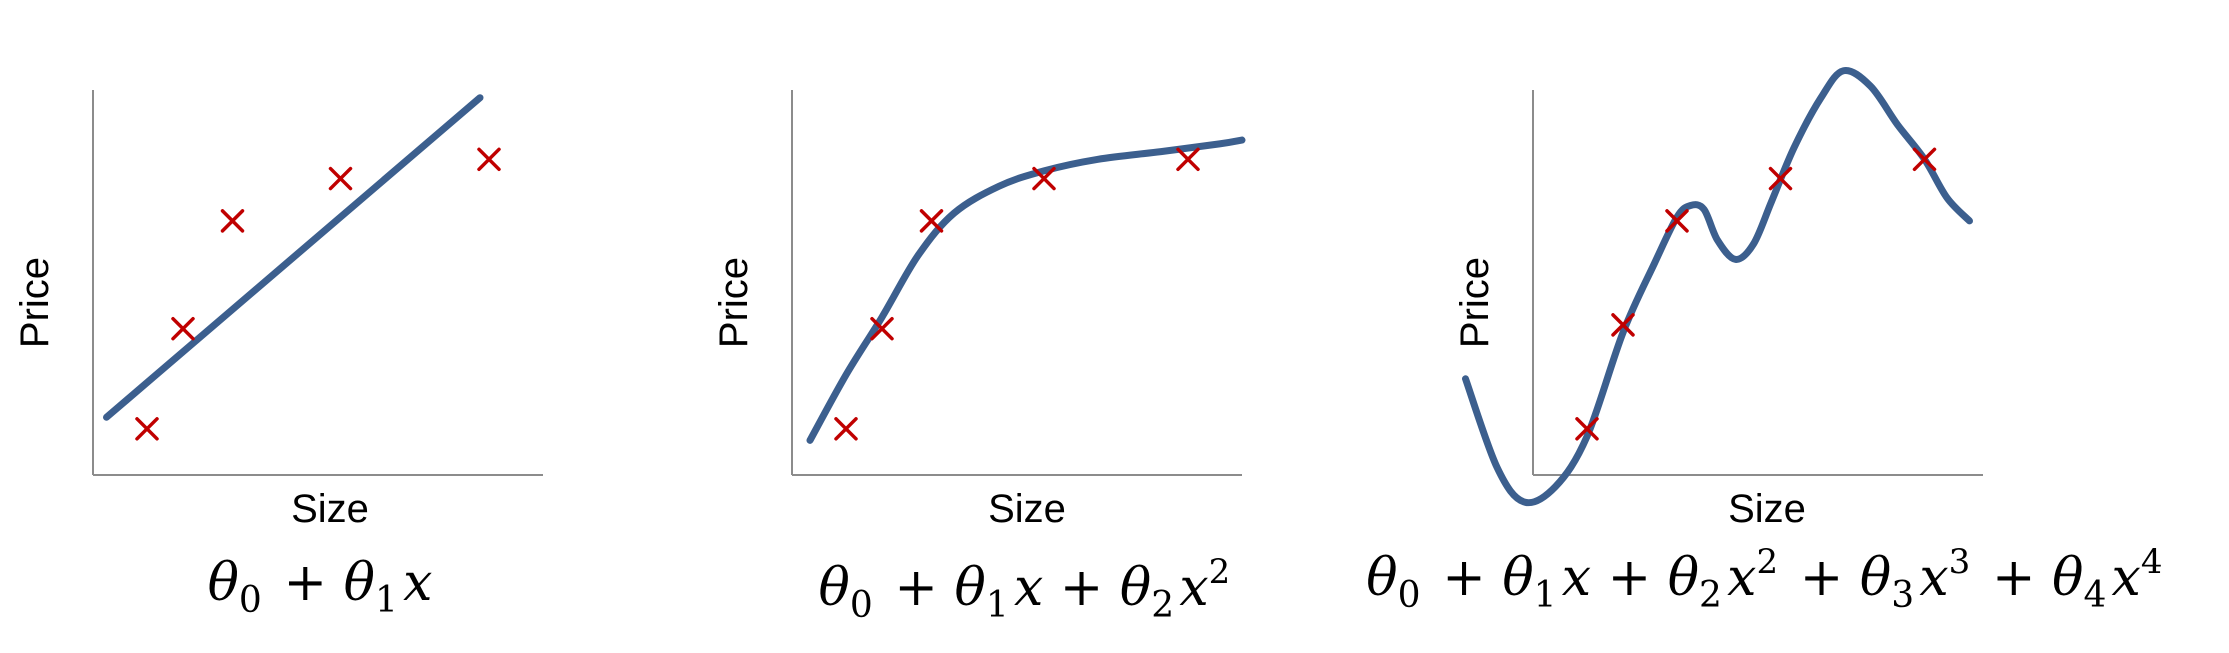  What do you see at coordinates (320, 587) in the screenshot?
I see `model-formula: θ0 + θ1 x` at bounding box center [320, 587].